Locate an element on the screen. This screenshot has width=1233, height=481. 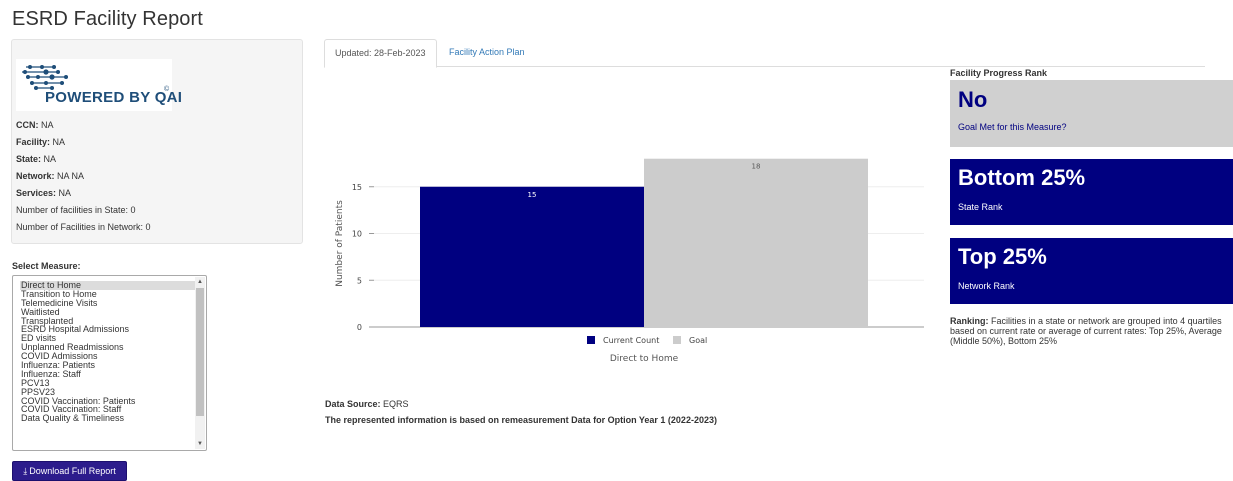
ccn-value: NA is located at coordinates (47, 125).